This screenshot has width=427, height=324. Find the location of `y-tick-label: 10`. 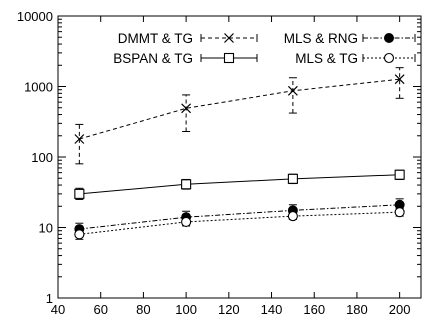

y-tick-label: 10 is located at coordinates (46, 228).